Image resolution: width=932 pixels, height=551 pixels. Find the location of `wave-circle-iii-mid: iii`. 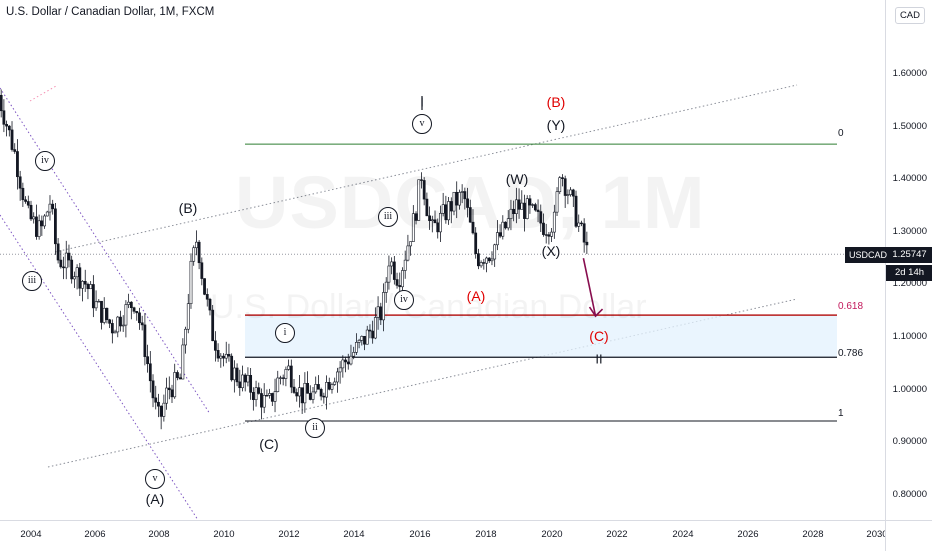

wave-circle-iii-mid: iii is located at coordinates (388, 217).